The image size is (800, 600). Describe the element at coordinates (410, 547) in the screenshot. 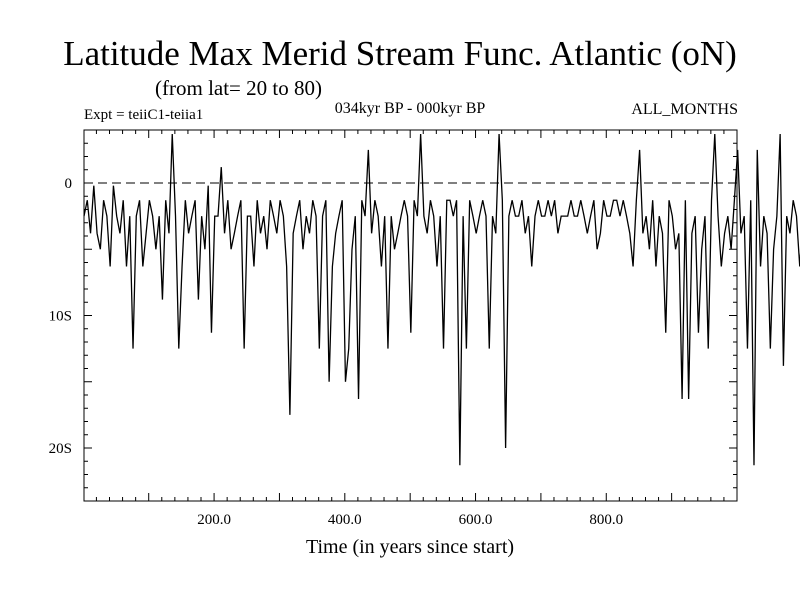

I see `x-axis-label: Time (in years since start)` at that location.